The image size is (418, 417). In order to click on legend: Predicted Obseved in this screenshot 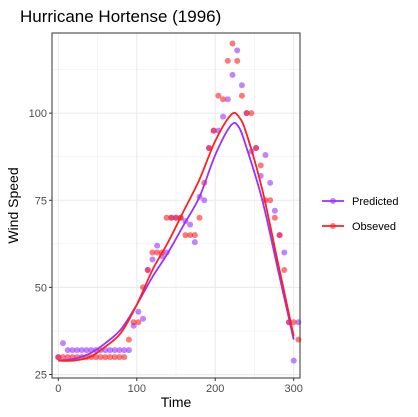, I will do `click(360, 214)`.